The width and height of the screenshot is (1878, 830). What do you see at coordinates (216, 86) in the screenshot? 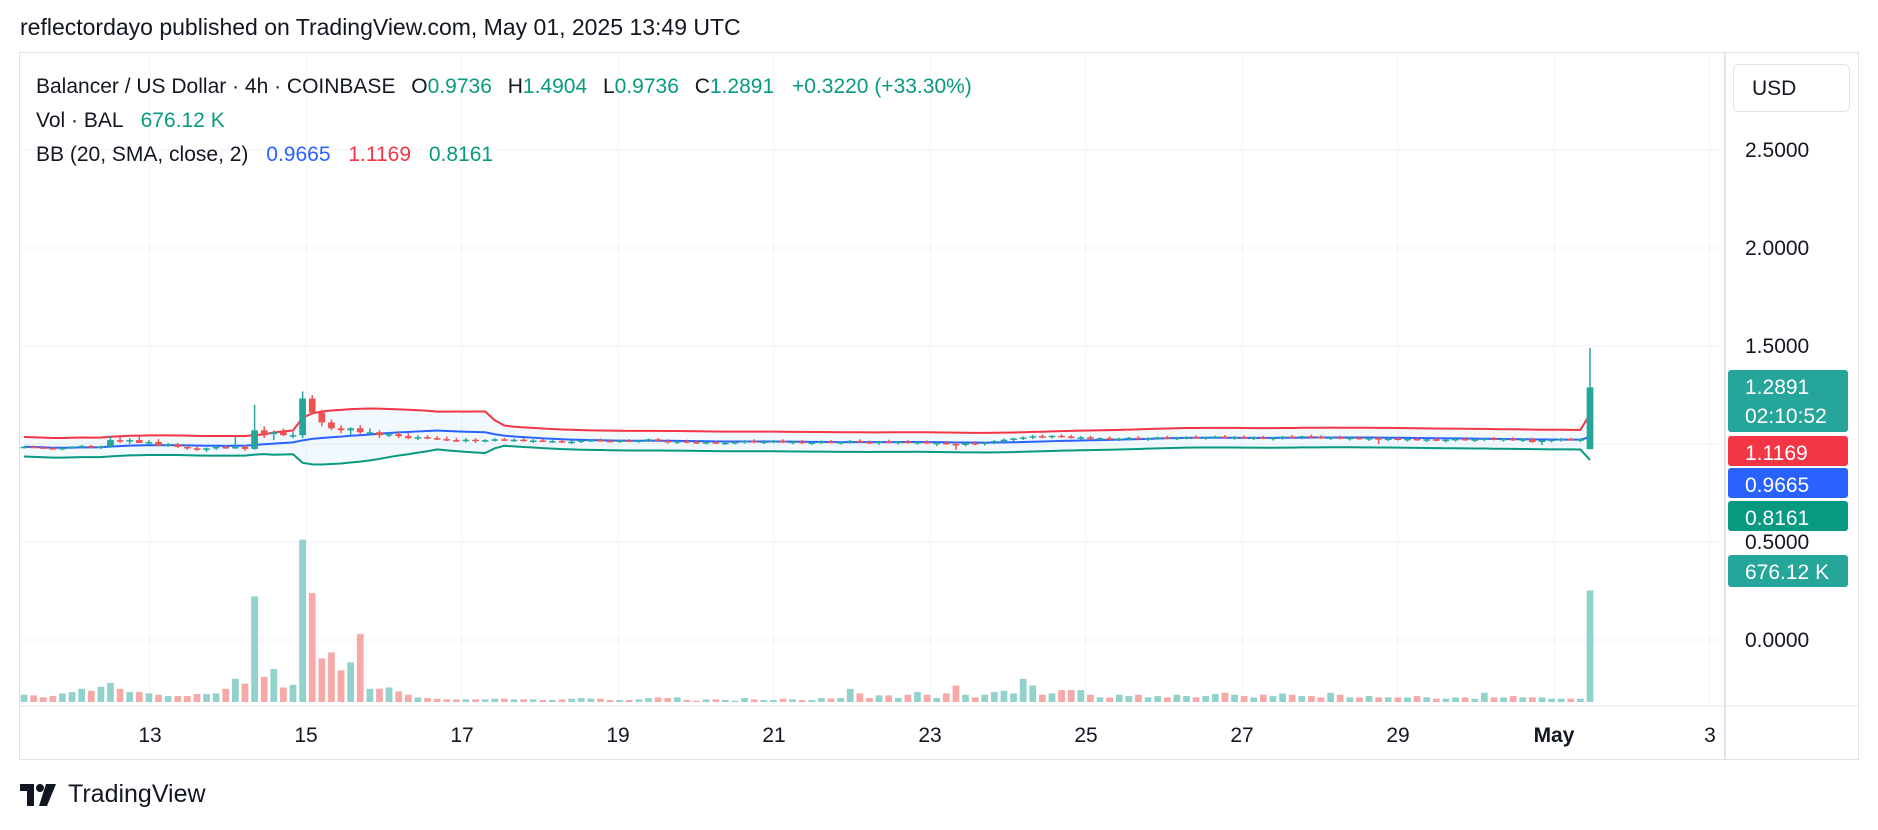
I see `legend-symbol: Balancer / US Dollar · 4h · COINBASE` at bounding box center [216, 86].